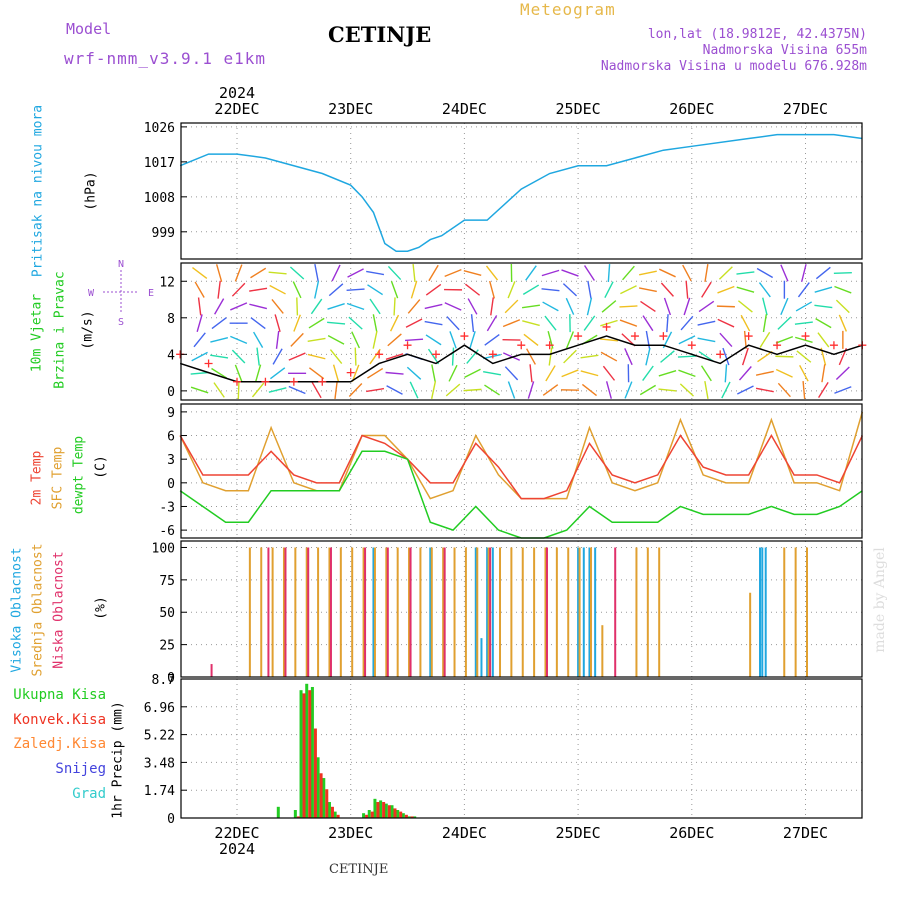 This screenshot has width=900, height=900. Describe the element at coordinates (521, 331) in the screenshot. I see `wind-barbs` at that location.